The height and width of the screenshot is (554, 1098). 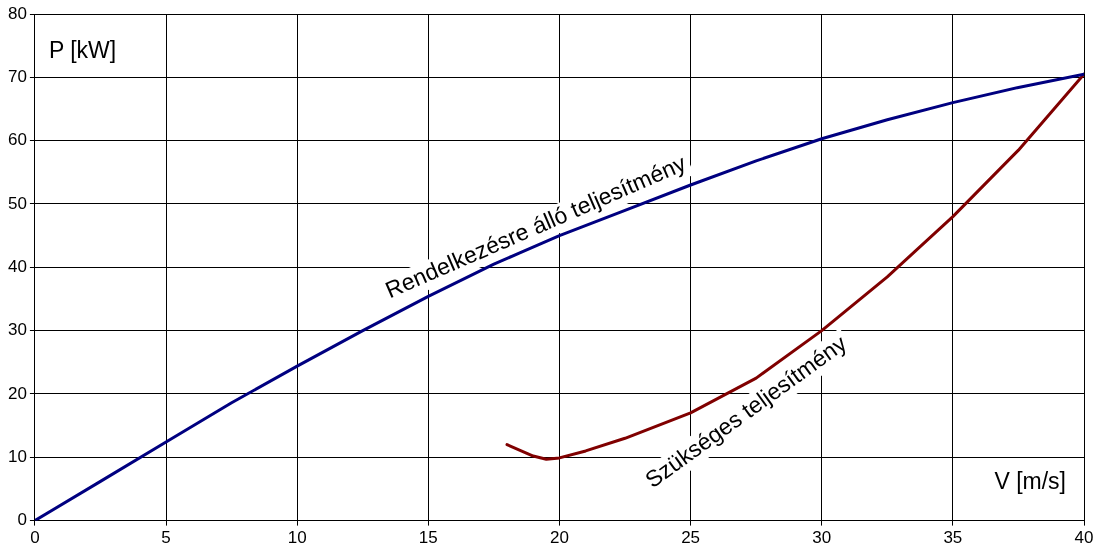 I want to click on x-axis-title: V [m/s], so click(x=1030, y=480).